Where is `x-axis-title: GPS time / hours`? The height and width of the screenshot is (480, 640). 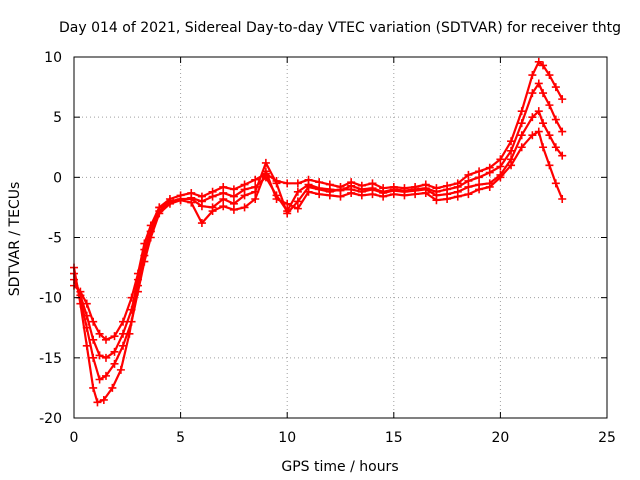 x-axis-title: GPS time / hours is located at coordinates (339, 467).